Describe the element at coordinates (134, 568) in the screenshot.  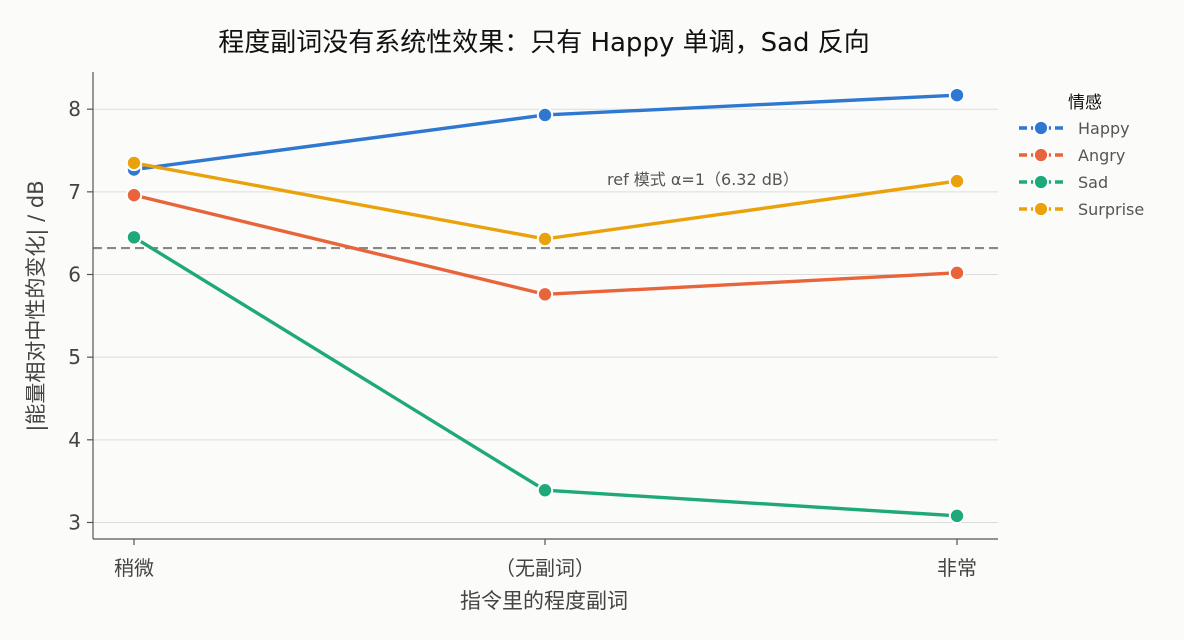
I see `x-tick-label: 稍微` at that location.